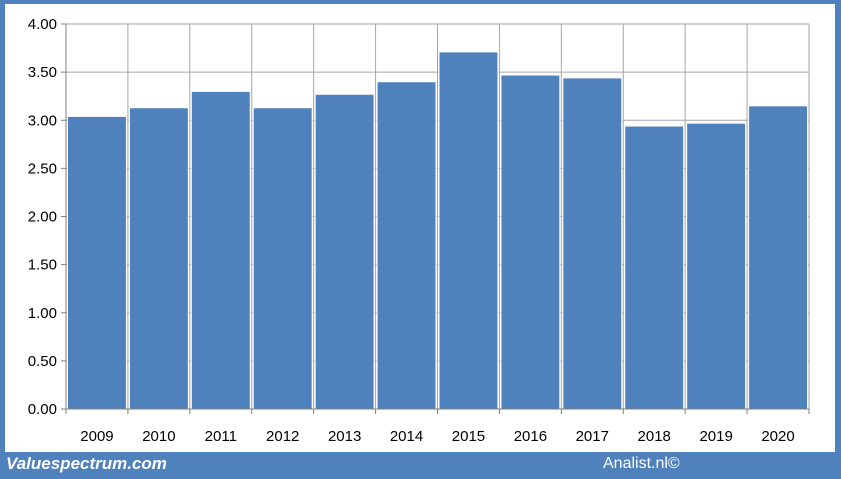 This screenshot has width=841, height=479. What do you see at coordinates (282, 436) in the screenshot?
I see `x-tick-label: 2012` at bounding box center [282, 436].